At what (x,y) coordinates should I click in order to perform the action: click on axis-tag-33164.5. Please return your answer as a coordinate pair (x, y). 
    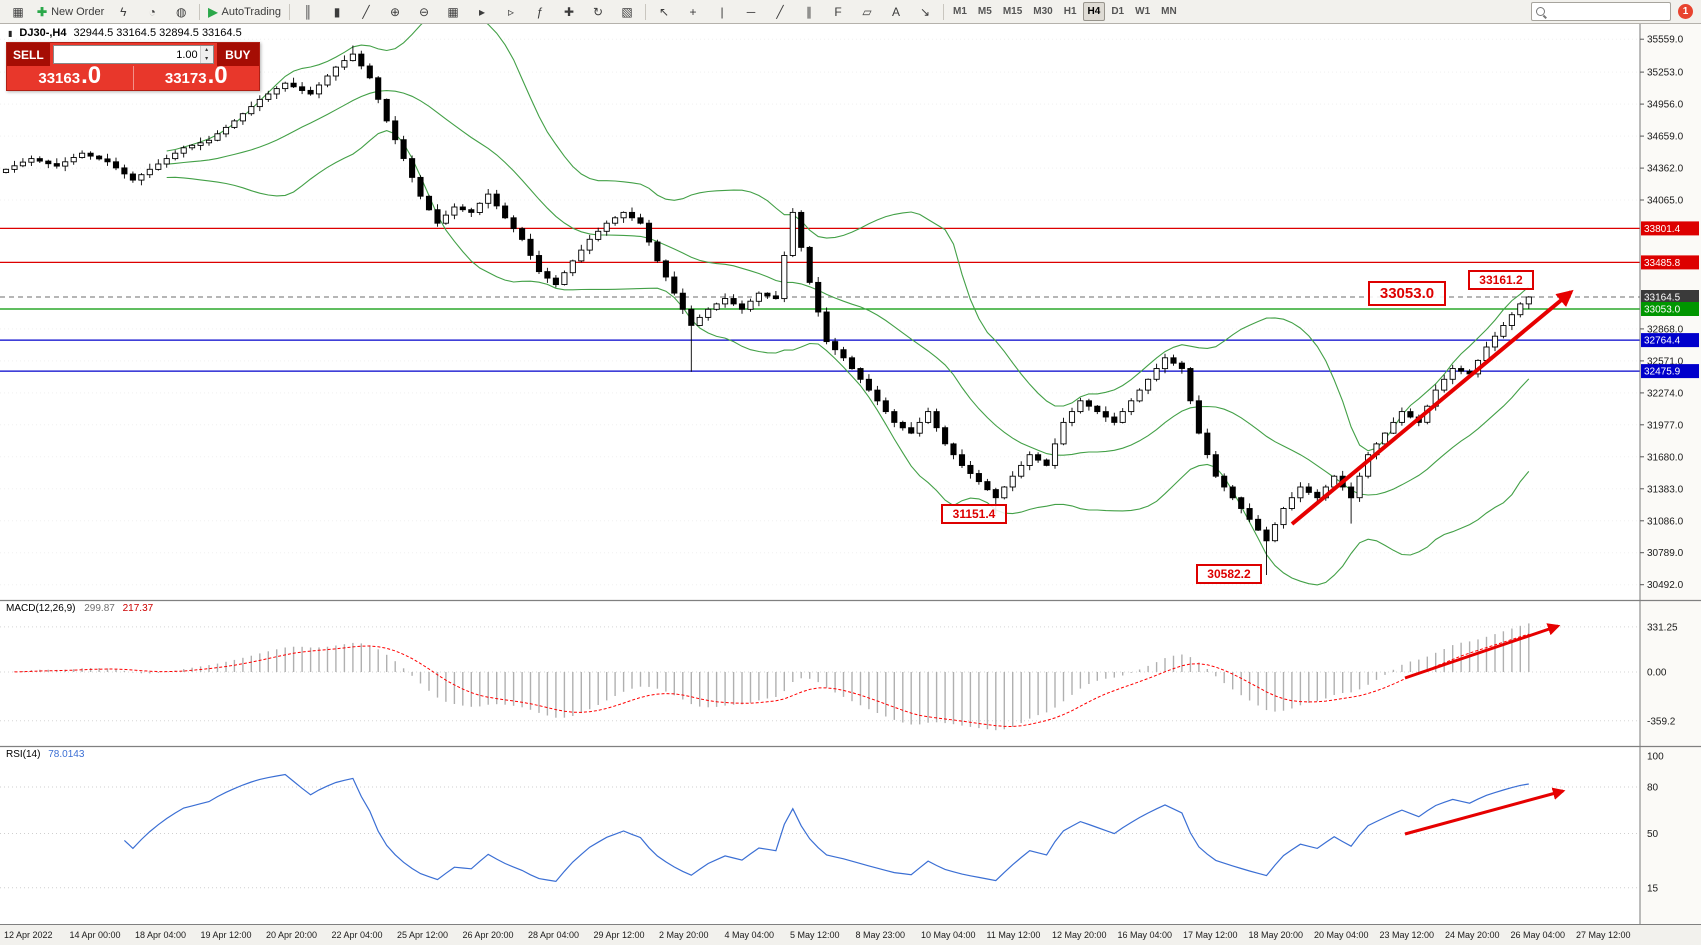
    Looking at the image, I should click on (1670, 297).